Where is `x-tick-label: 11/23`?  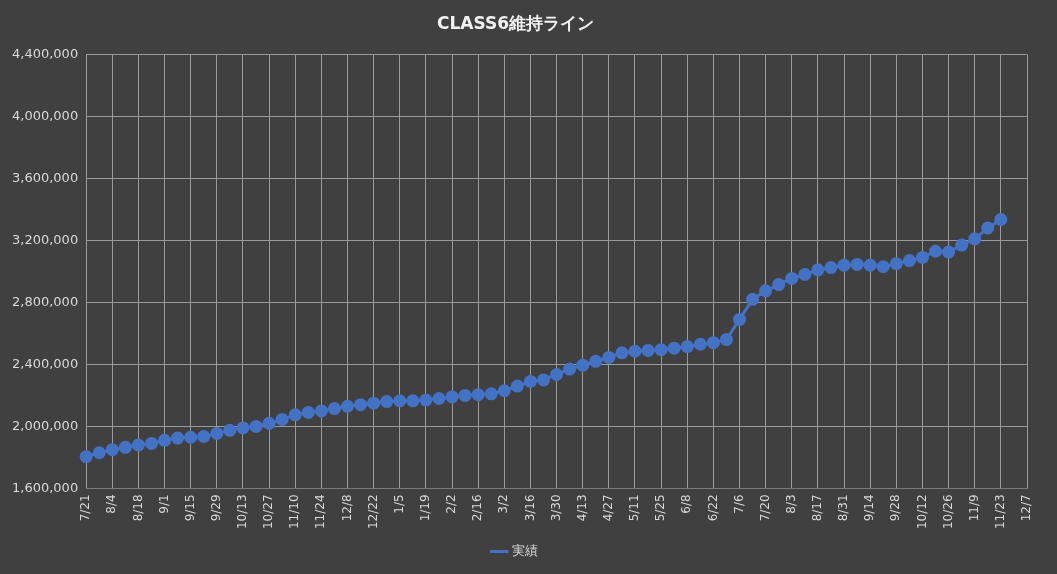 x-tick-label: 11/23 is located at coordinates (999, 512).